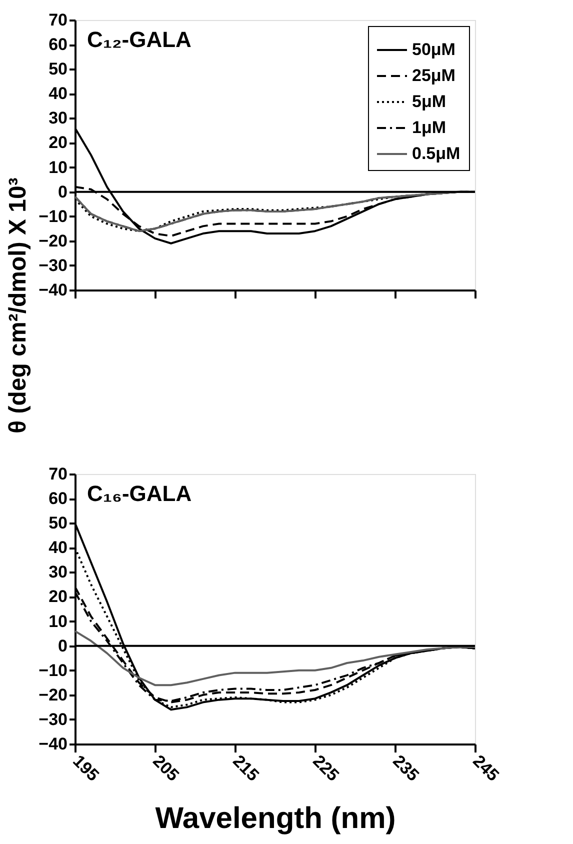 The height and width of the screenshot is (844, 573). Describe the element at coordinates (434, 75) in the screenshot. I see `legend-label: 25μM` at that location.